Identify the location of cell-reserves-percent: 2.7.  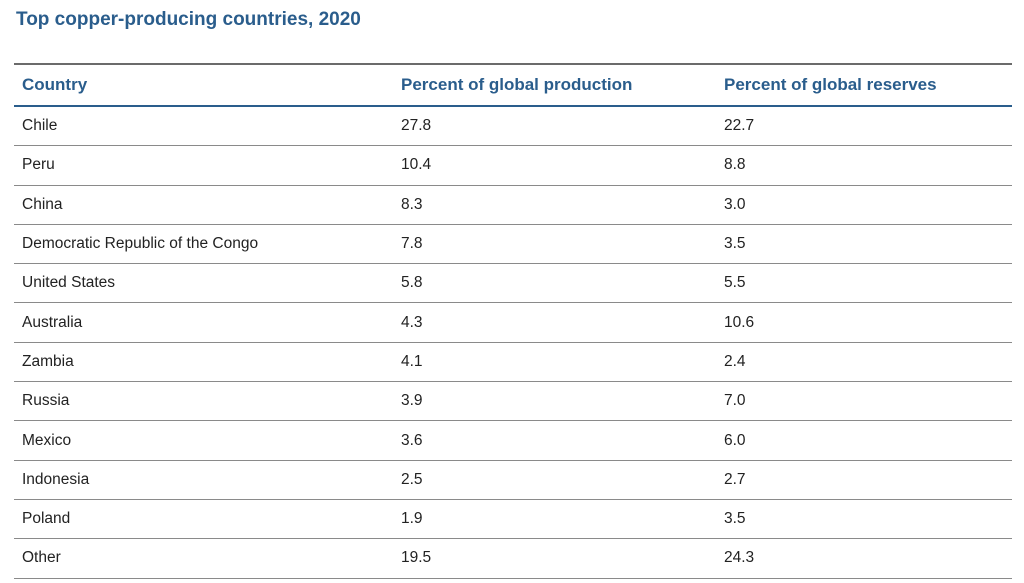
(735, 479).